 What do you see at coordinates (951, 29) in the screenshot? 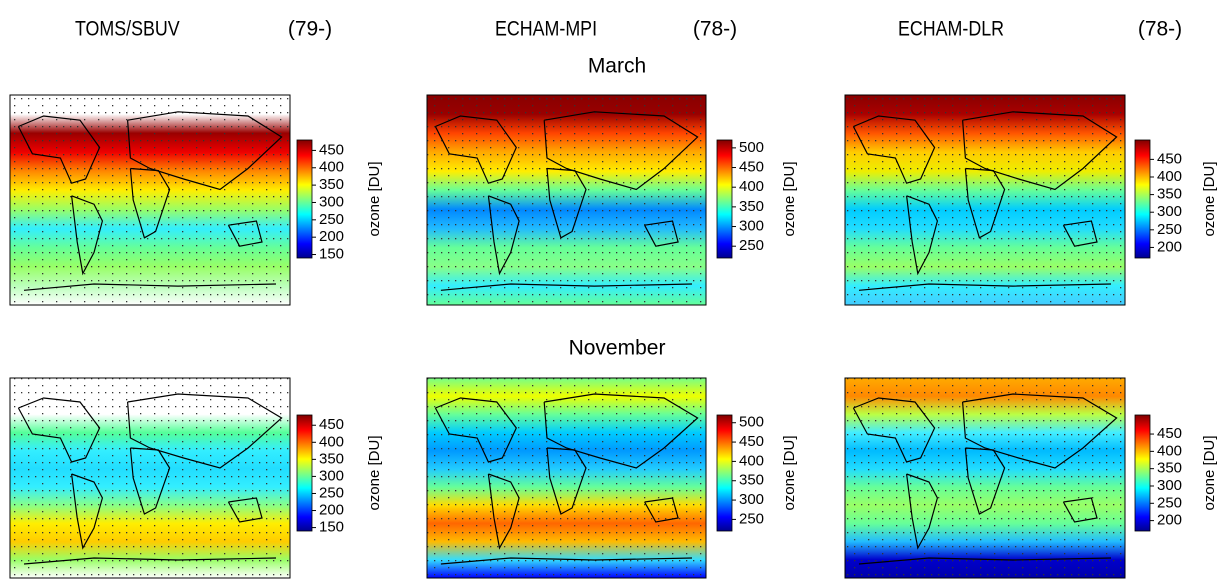
I see `column-title: ECHAM-DLR` at bounding box center [951, 29].